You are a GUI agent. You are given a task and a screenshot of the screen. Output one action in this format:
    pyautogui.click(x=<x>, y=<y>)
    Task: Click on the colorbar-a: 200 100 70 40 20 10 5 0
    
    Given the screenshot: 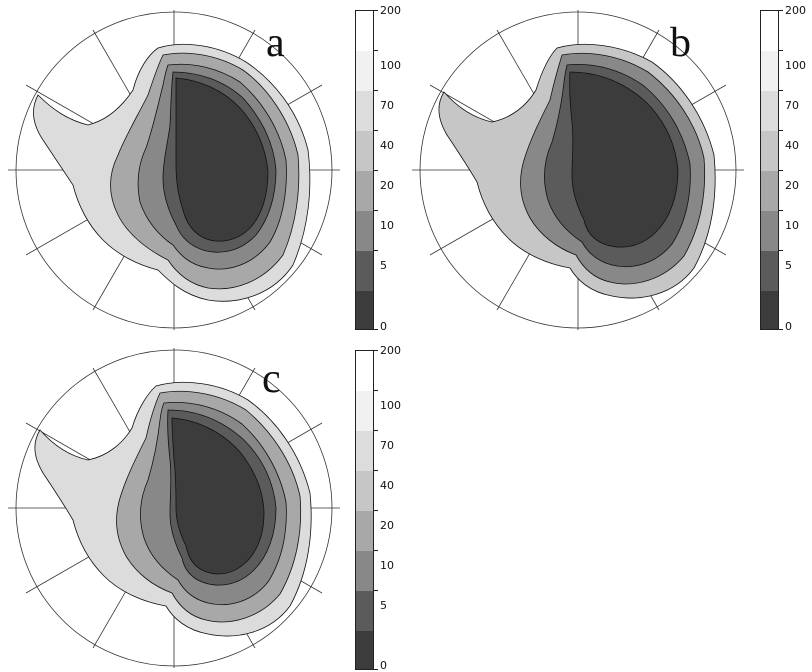 What is the action you would take?
    pyautogui.click(x=390, y=169)
    